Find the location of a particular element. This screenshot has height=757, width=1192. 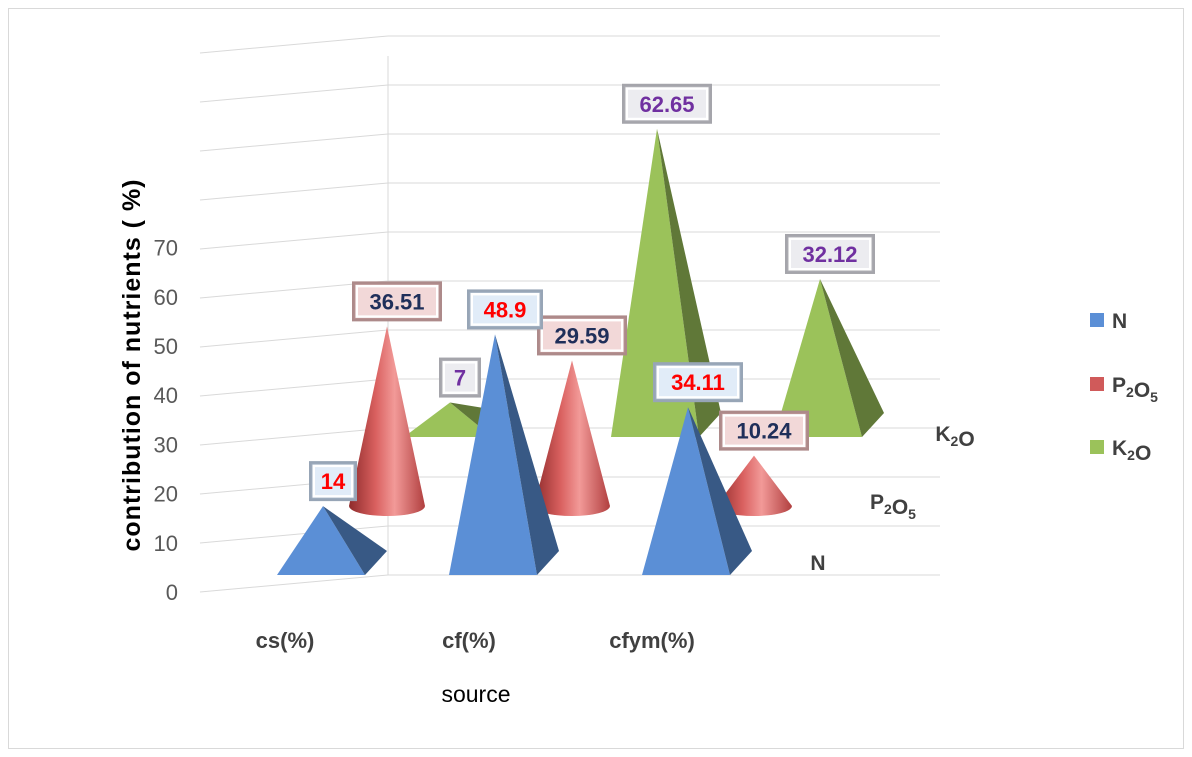

svg-text: 48.9 is located at coordinates (505, 309).